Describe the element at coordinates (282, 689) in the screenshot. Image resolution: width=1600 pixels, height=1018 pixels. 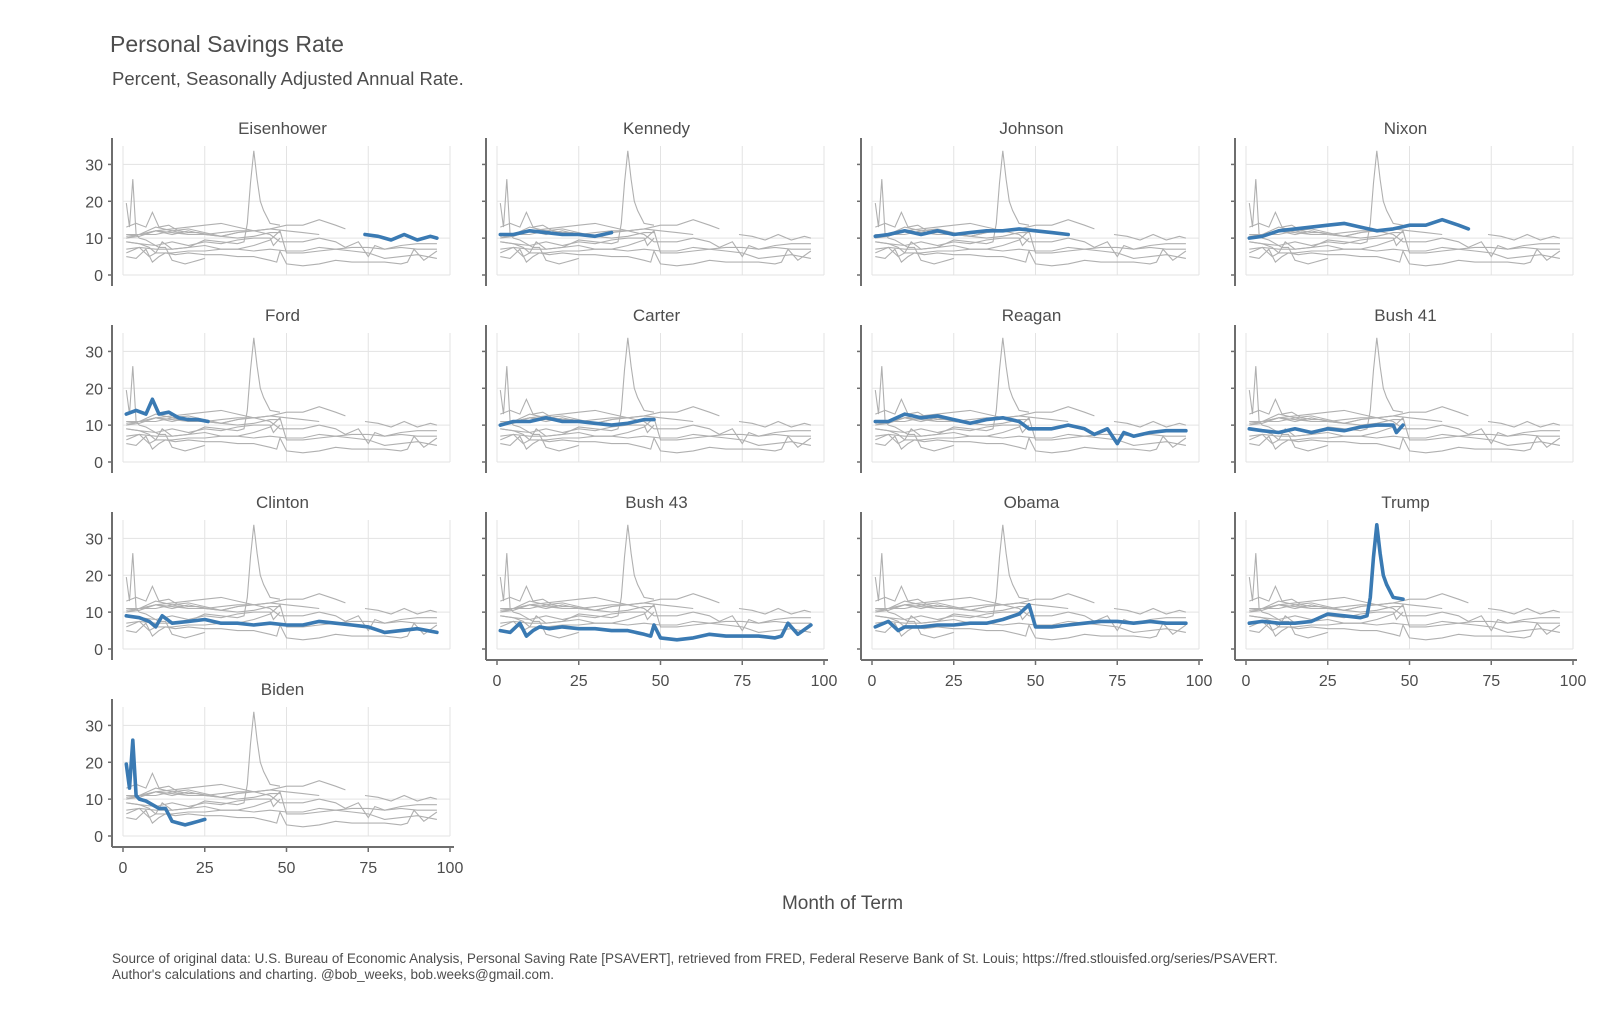
I see `facet-title: Biden` at that location.